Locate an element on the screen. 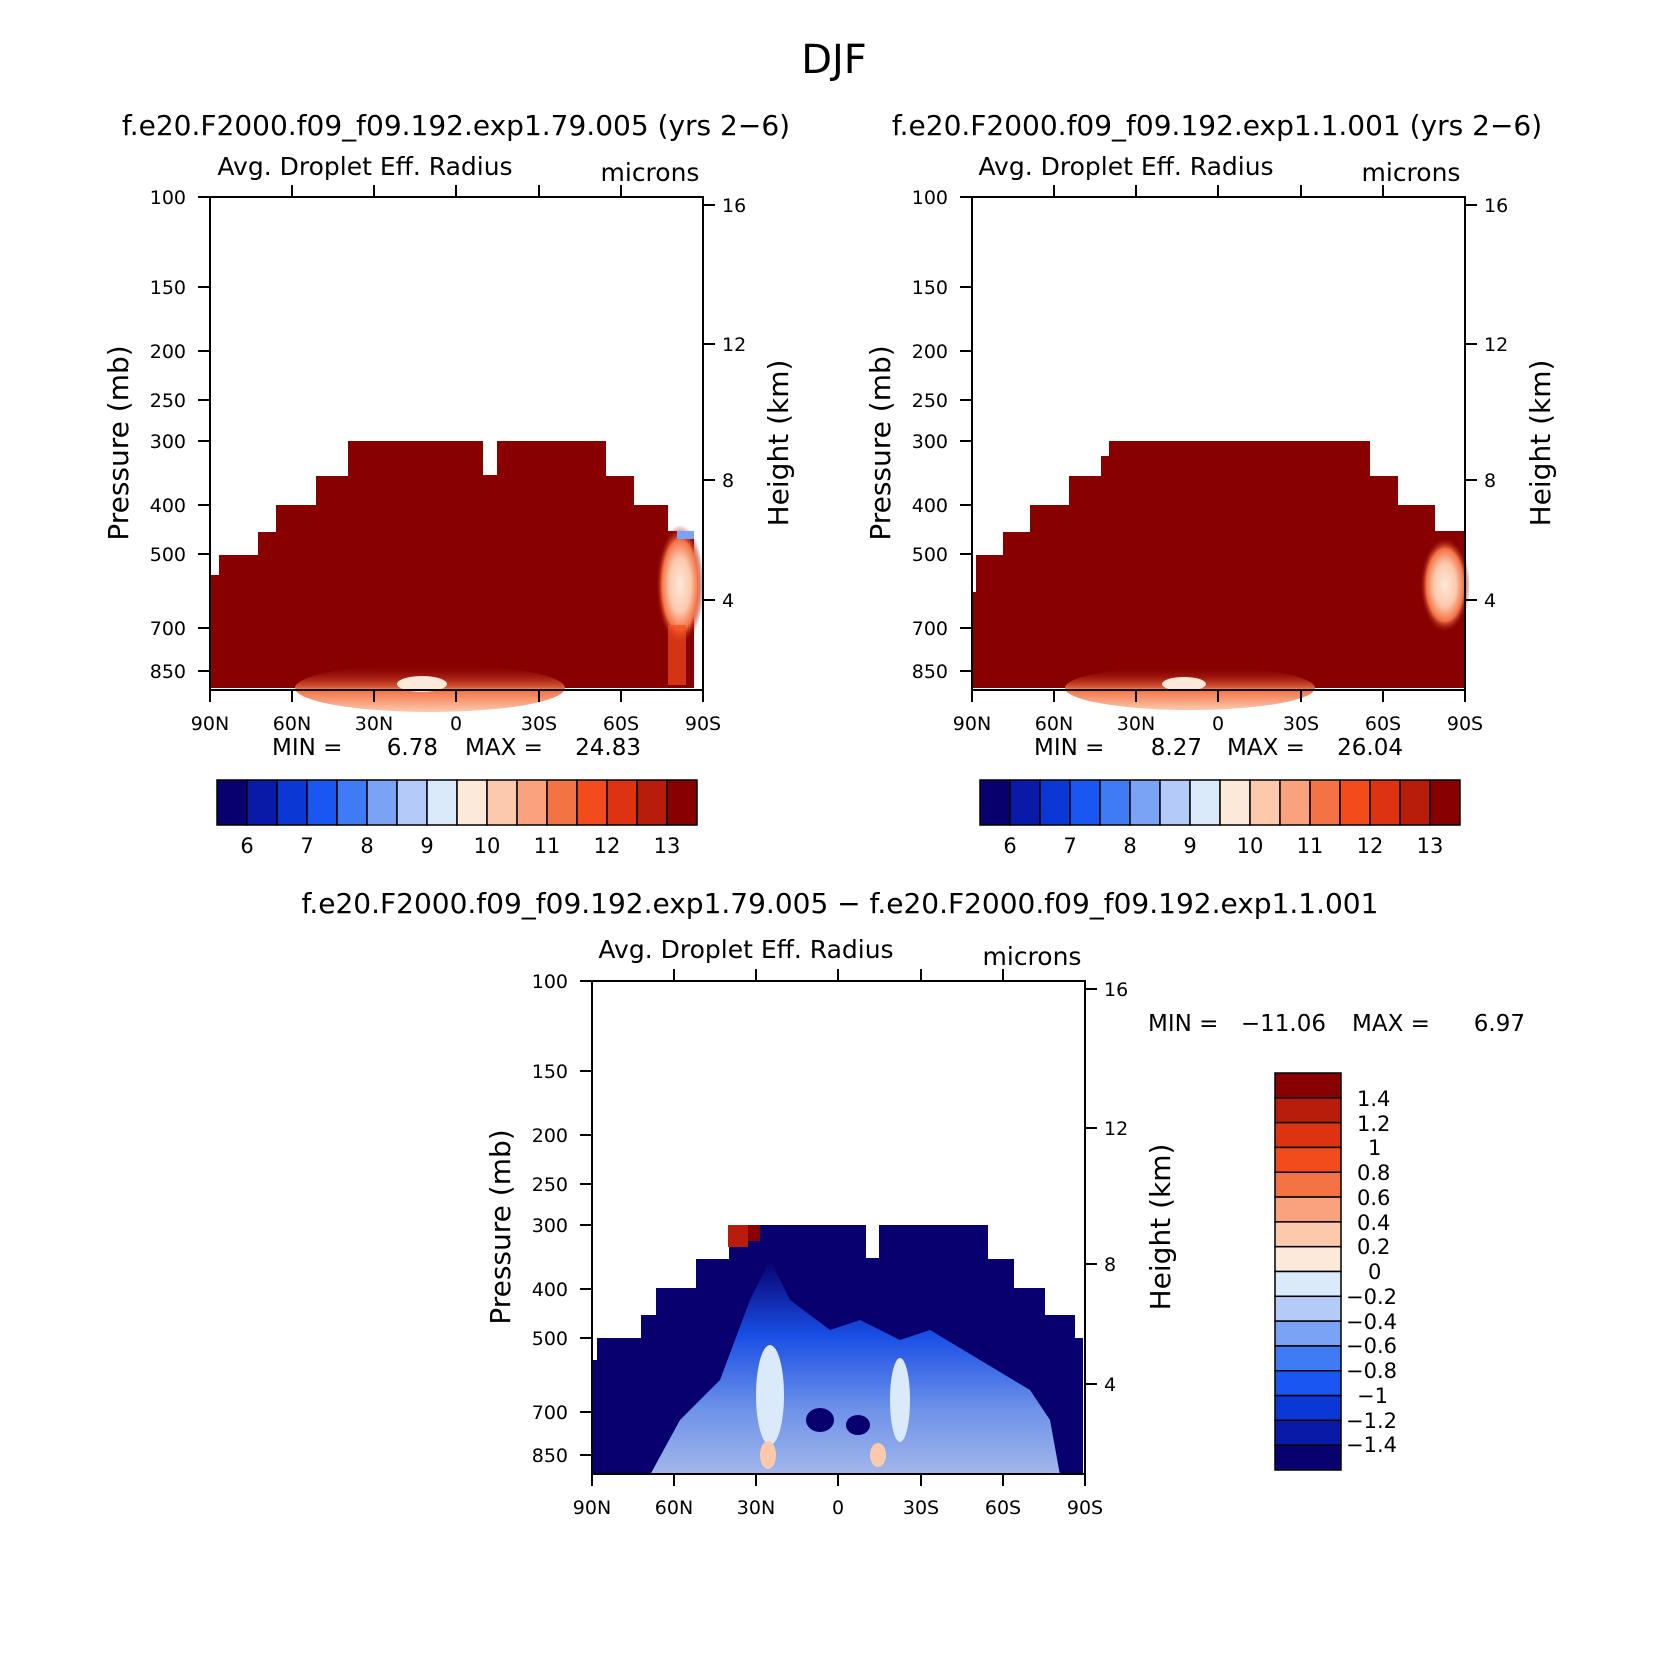 The height and width of the screenshot is (1666, 1669). y2-tick-label: 4 is located at coordinates (1490, 601).